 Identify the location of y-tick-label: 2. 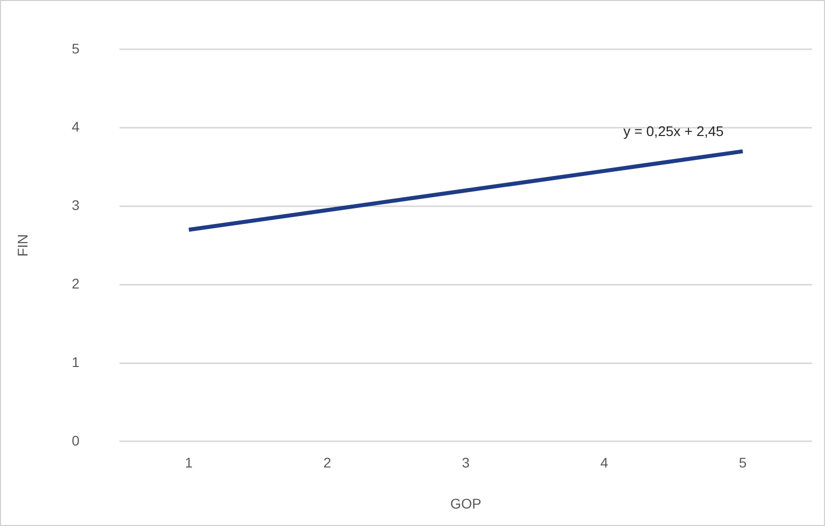
(76, 283).